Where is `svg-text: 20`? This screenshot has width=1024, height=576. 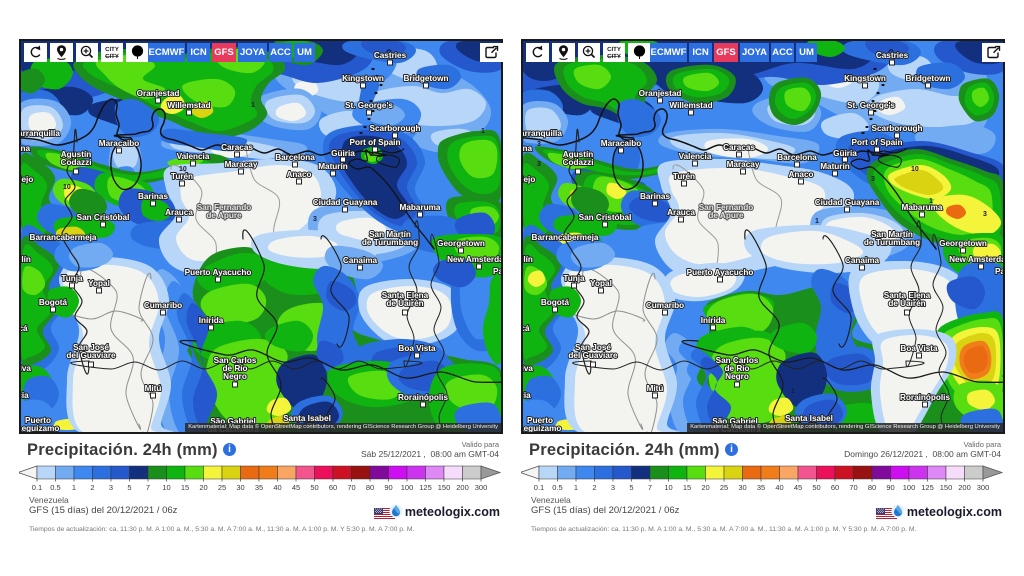
svg-text: 20 is located at coordinates (203, 487).